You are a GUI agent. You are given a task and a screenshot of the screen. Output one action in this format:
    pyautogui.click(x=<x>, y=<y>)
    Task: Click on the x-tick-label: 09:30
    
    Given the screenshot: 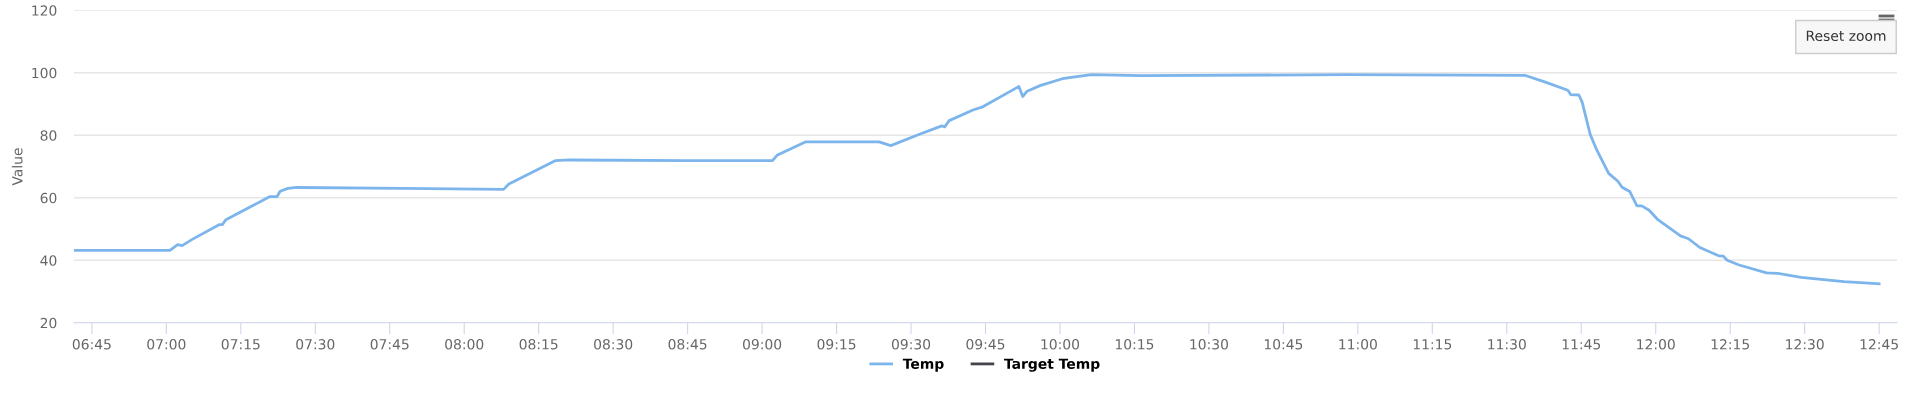 What is the action you would take?
    pyautogui.click(x=911, y=344)
    